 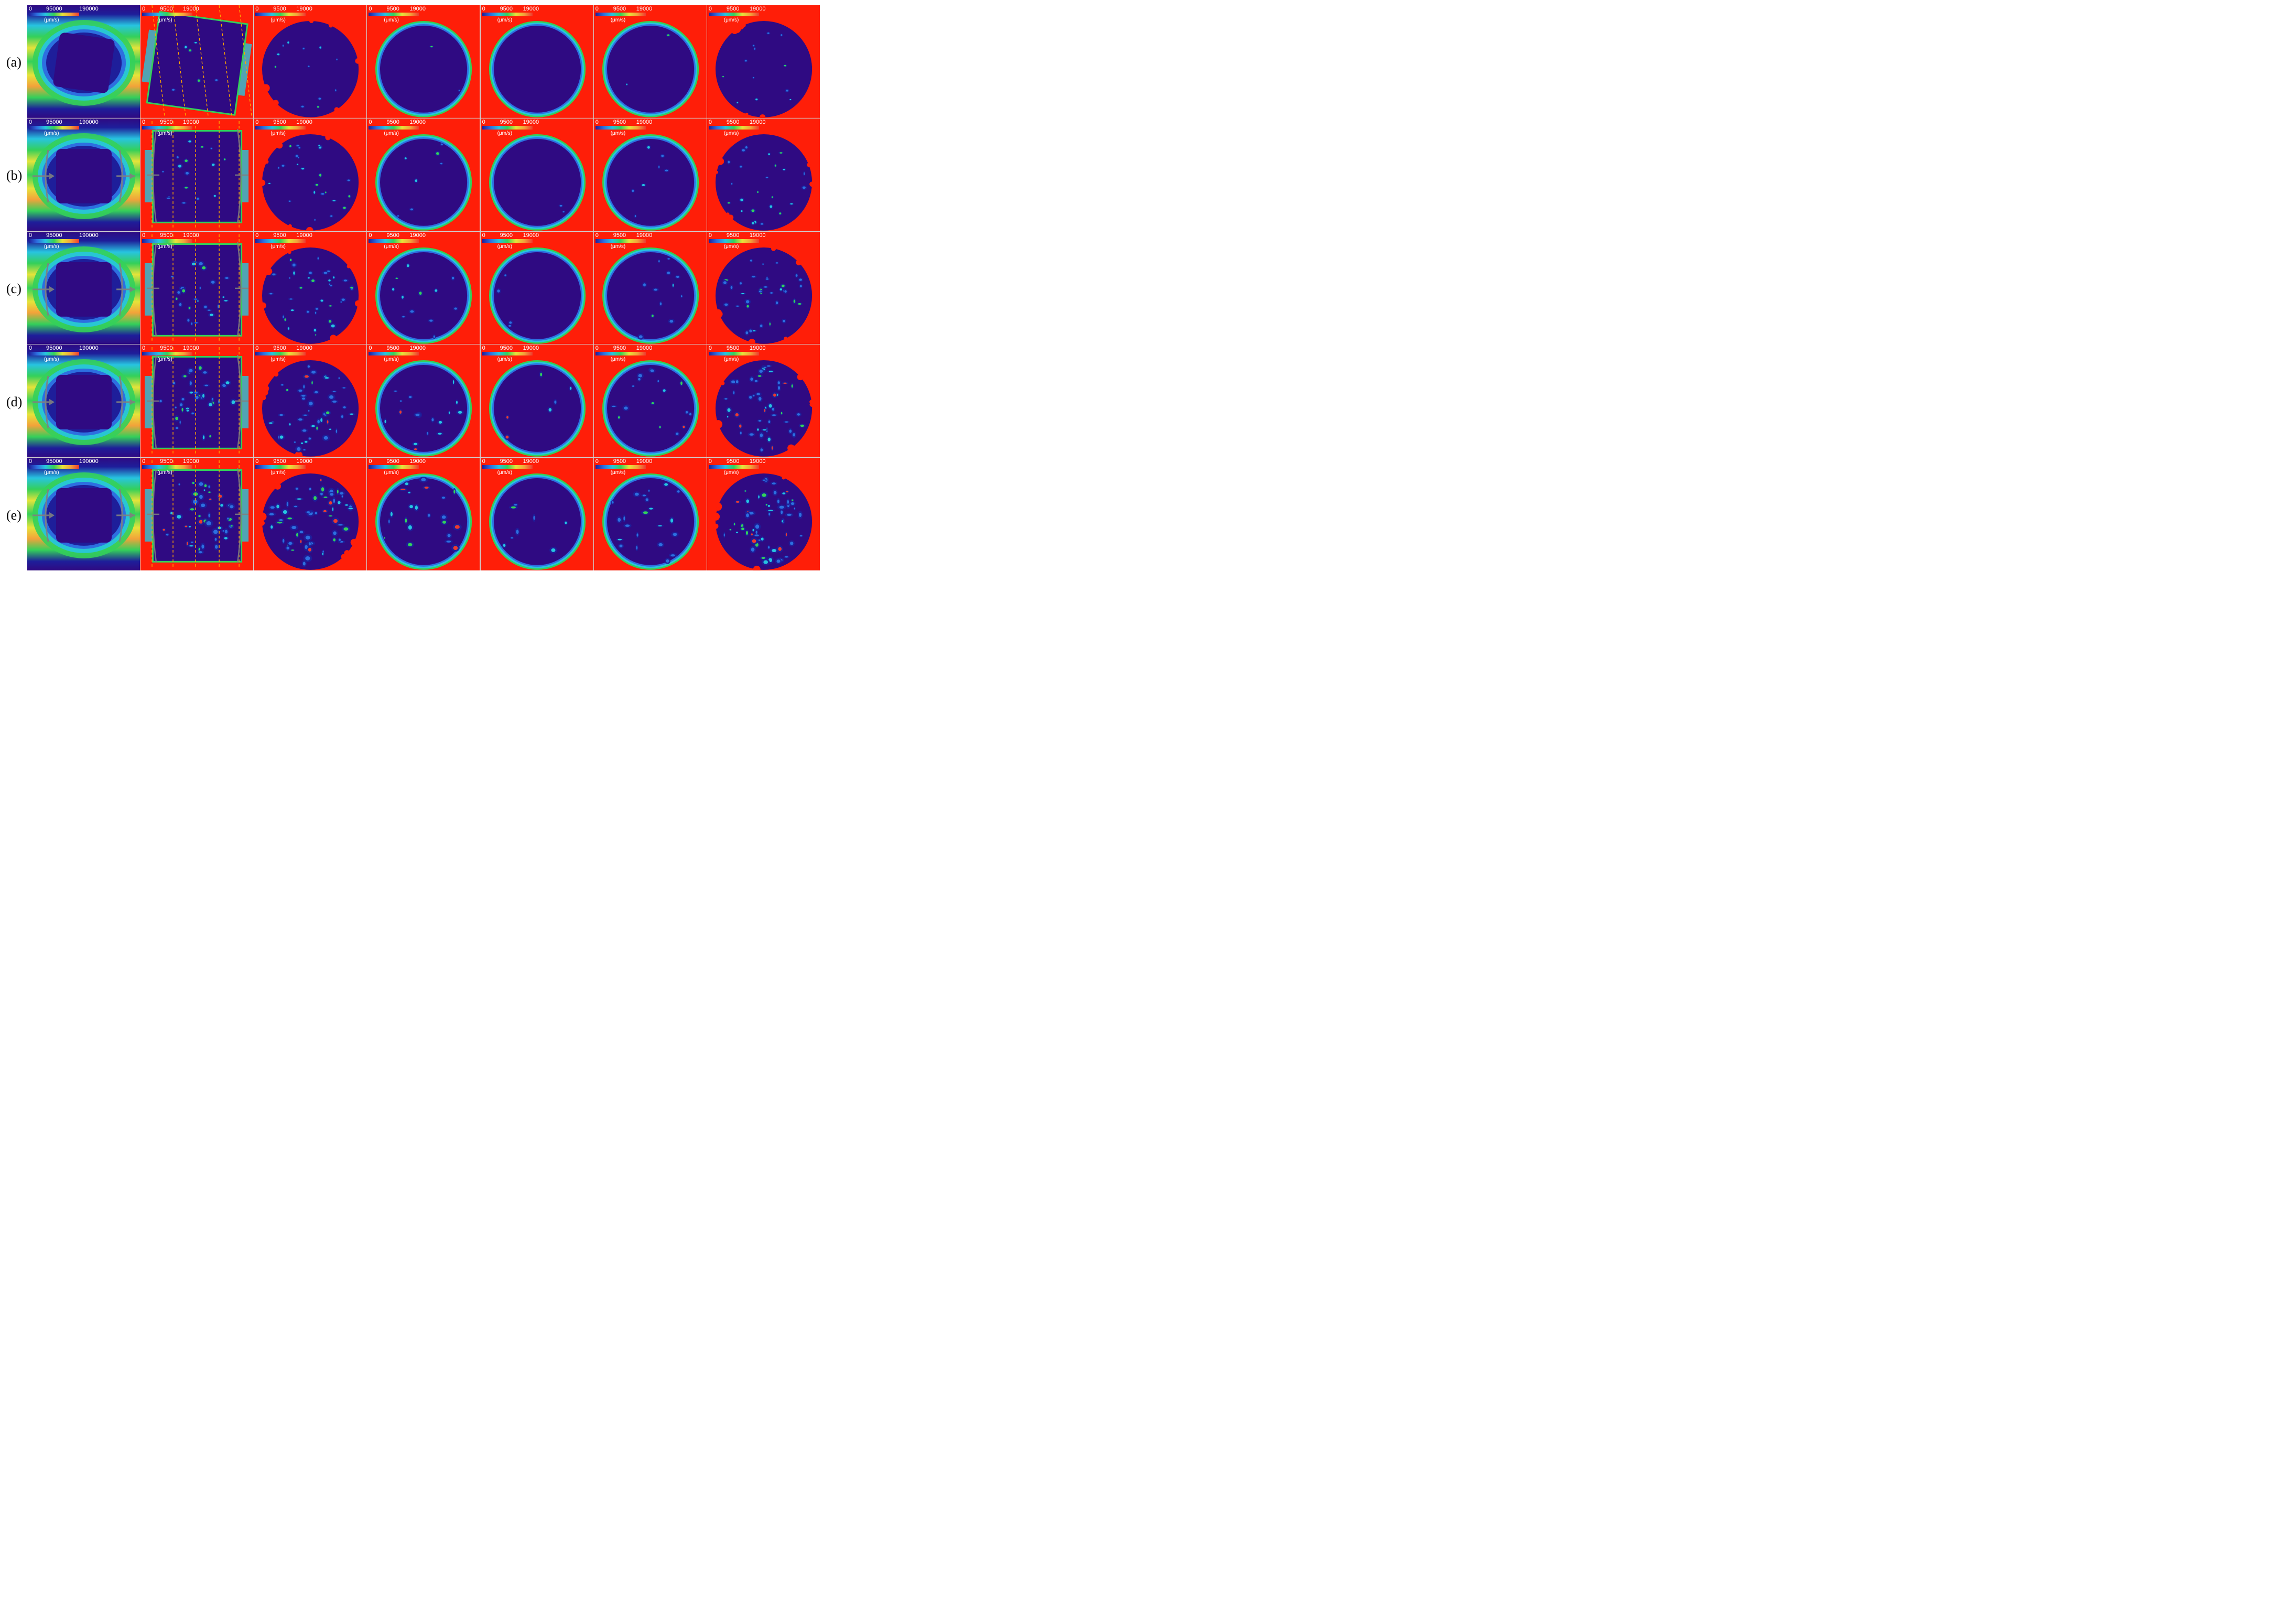 I want to click on colorbar-tick-label: 190000, so click(x=89, y=235).